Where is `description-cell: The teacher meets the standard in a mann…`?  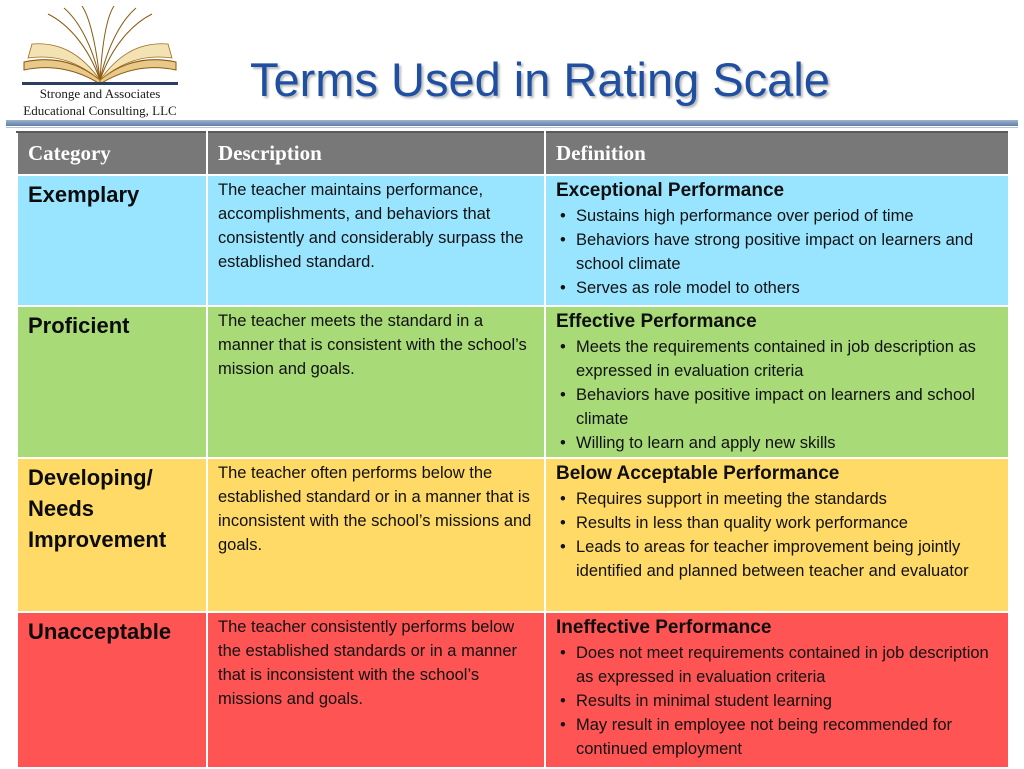 description-cell: The teacher meets the standard in a mann… is located at coordinates (376, 382).